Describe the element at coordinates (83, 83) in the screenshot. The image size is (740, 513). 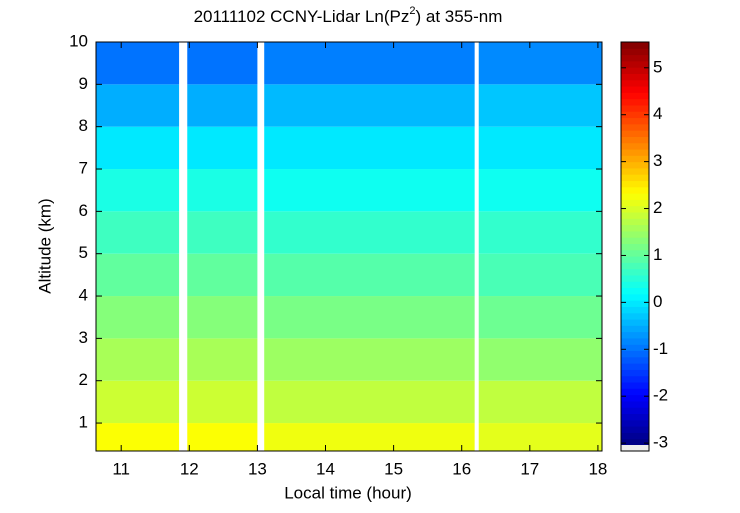
I see `y-tick-label: 9` at that location.